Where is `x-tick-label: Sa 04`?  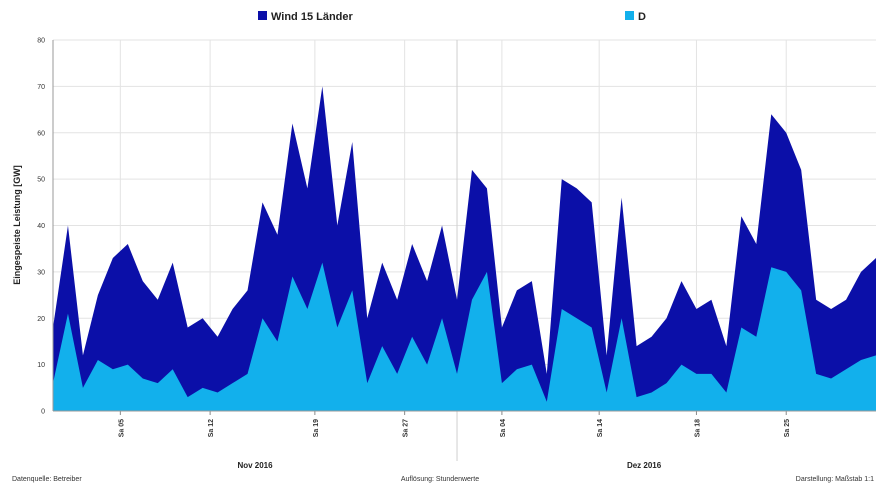
x-tick-label: Sa 04 is located at coordinates (503, 428).